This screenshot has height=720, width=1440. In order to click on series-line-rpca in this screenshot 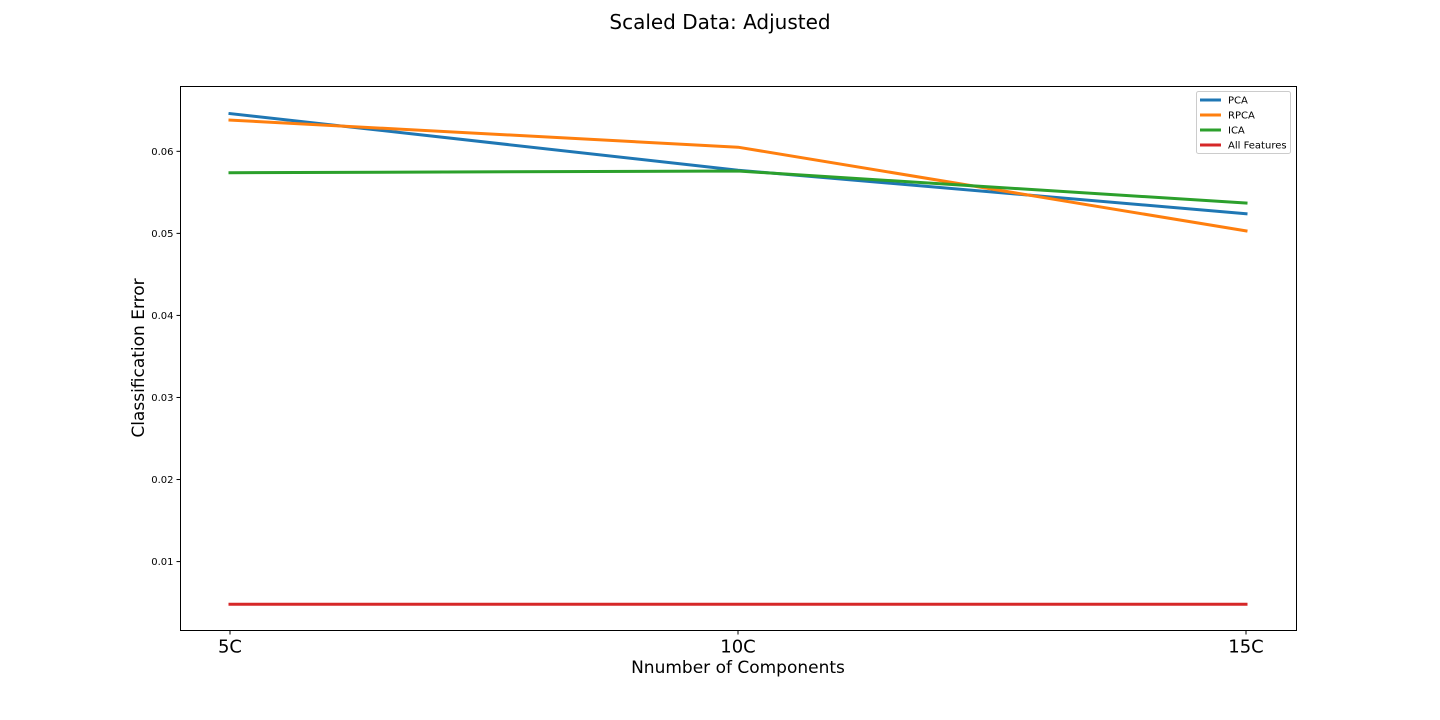, I will do `click(738, 175)`.